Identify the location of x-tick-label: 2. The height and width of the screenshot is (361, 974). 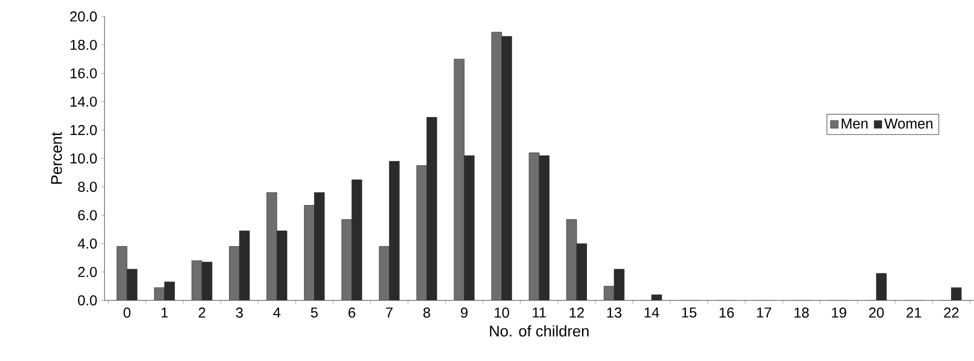
(202, 313).